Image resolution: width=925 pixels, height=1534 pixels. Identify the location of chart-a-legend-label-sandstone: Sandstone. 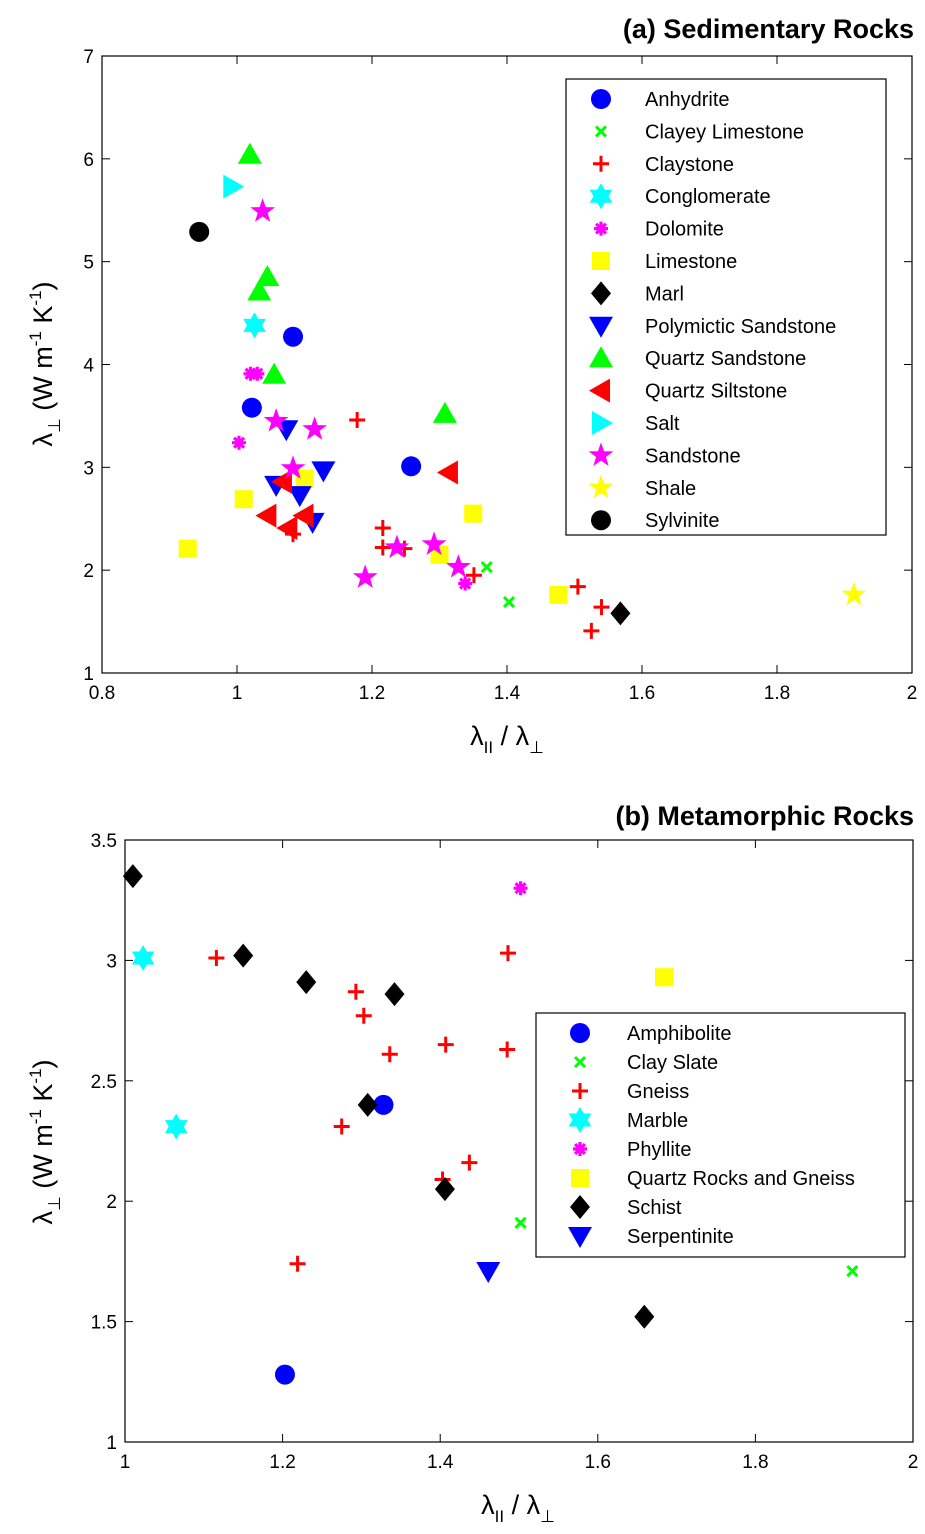
(693, 456).